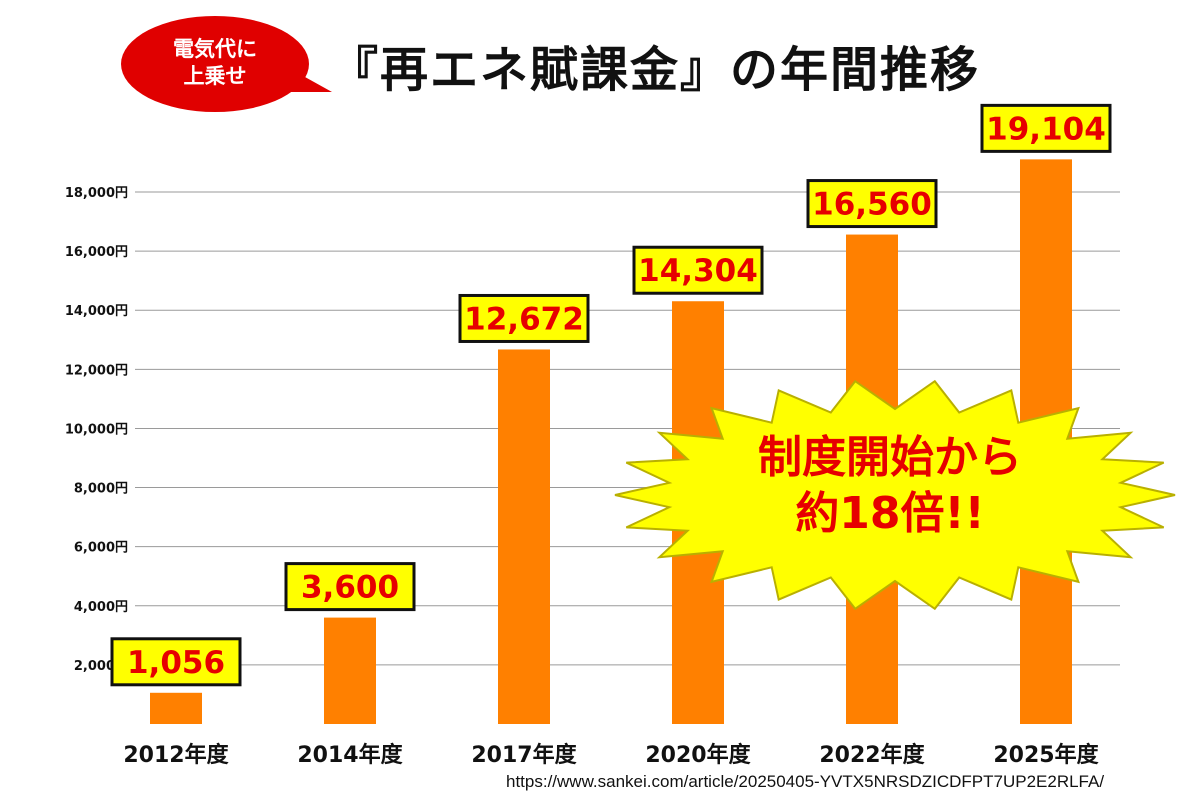 The width and height of the screenshot is (1200, 802). Describe the element at coordinates (524, 755) in the screenshot. I see `x-tick-label: 2017年度` at that location.